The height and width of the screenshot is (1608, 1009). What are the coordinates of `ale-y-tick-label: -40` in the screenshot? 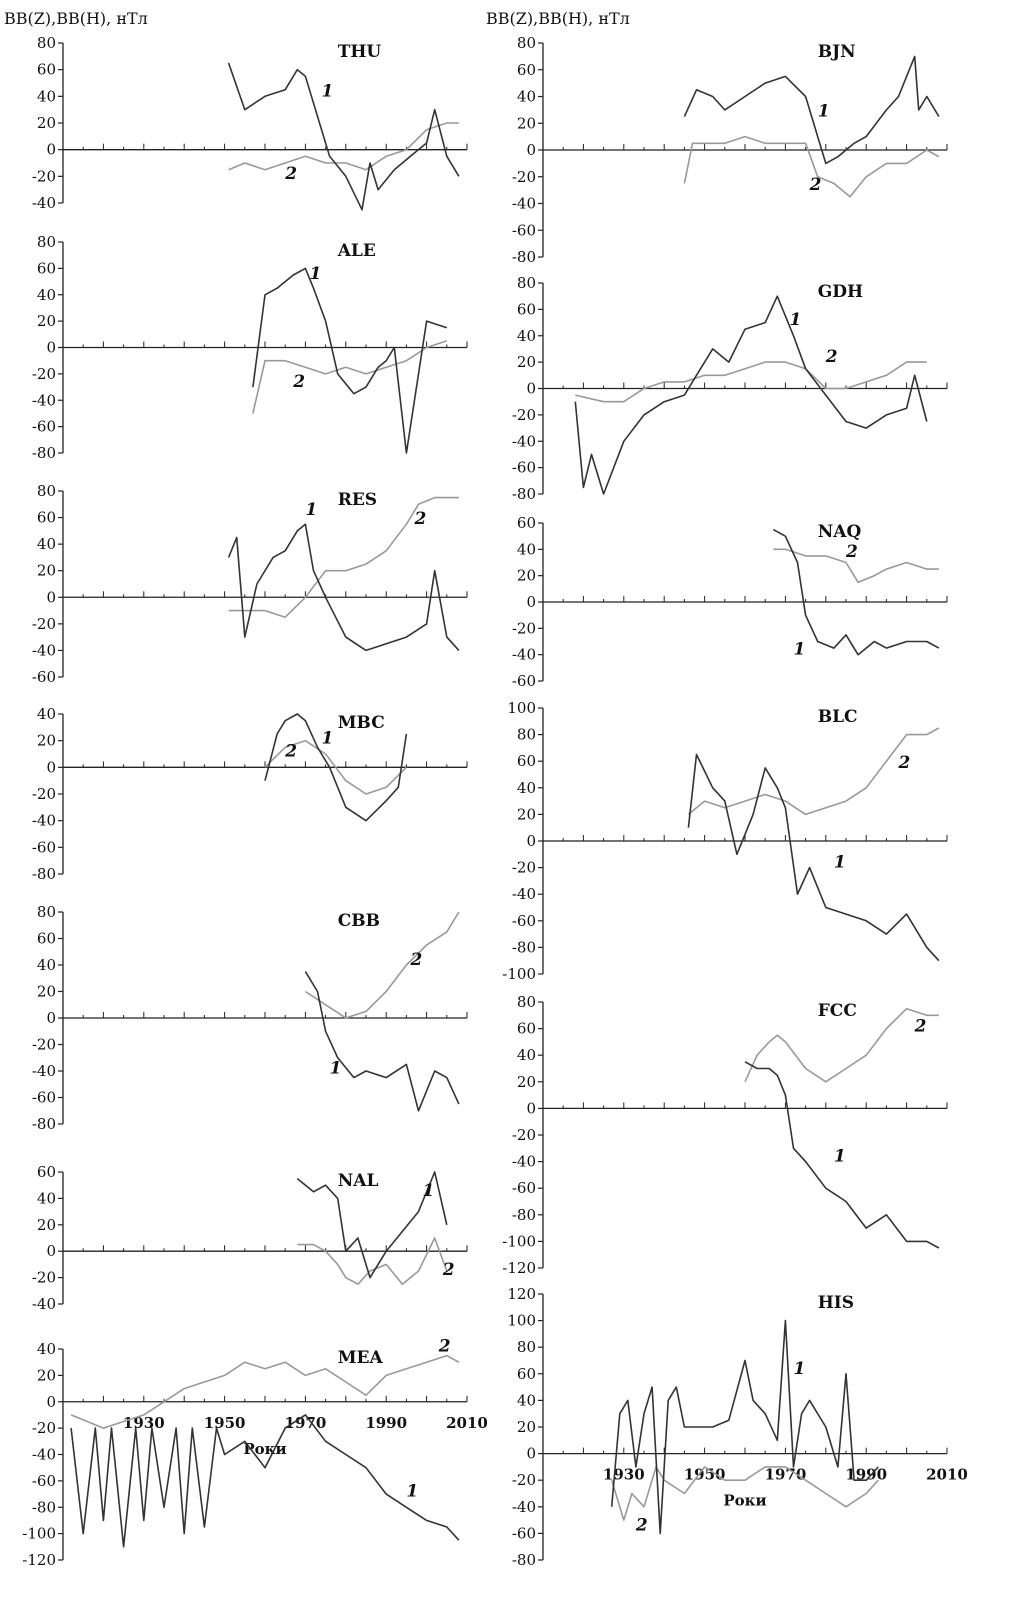 It's located at (44, 400).